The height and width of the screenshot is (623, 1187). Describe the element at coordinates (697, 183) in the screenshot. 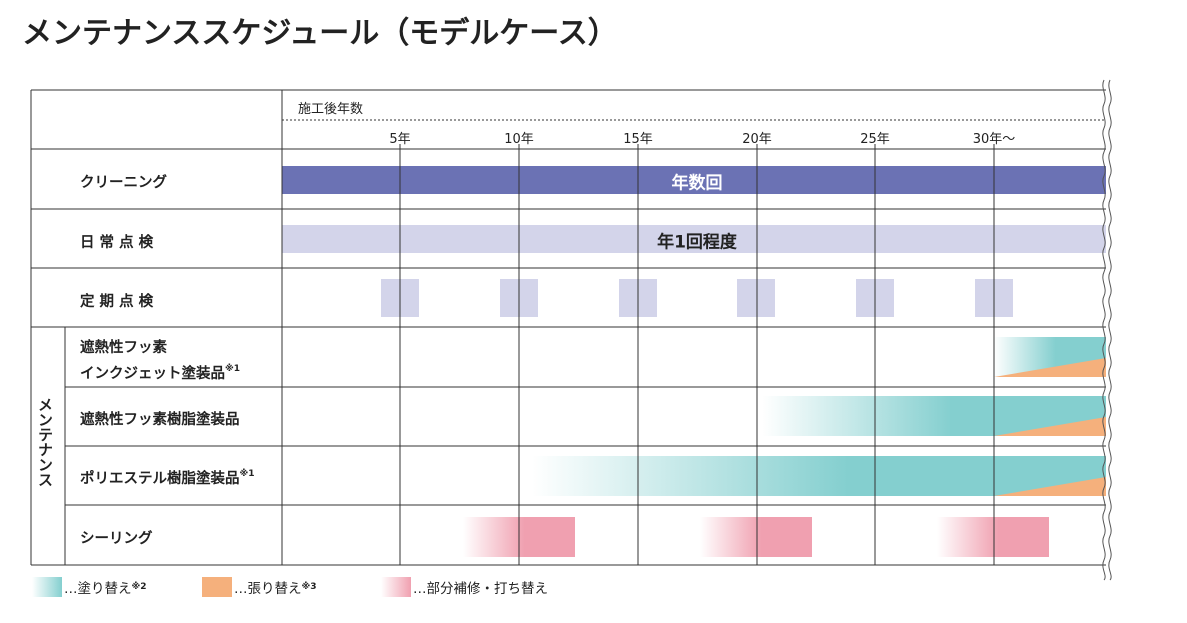

I see `cleaning-bar-label: 年数回` at that location.